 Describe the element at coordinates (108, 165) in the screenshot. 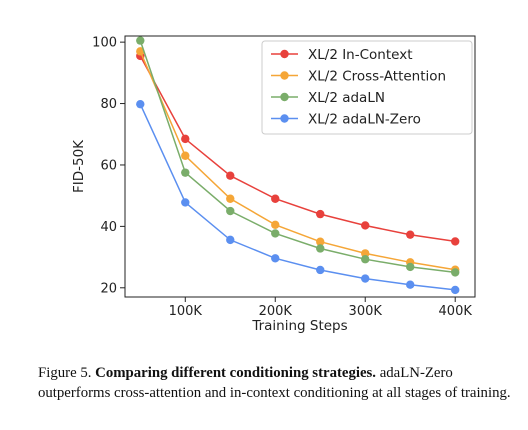

I see `y-tick-label: 60` at that location.